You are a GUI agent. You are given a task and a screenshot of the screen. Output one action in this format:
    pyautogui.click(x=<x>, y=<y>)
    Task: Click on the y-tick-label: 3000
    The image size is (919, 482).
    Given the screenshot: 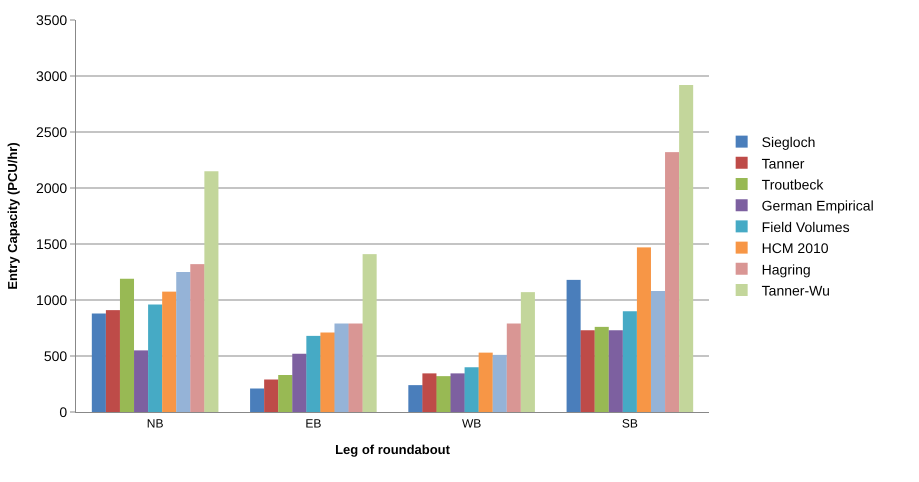 What is the action you would take?
    pyautogui.click(x=52, y=76)
    